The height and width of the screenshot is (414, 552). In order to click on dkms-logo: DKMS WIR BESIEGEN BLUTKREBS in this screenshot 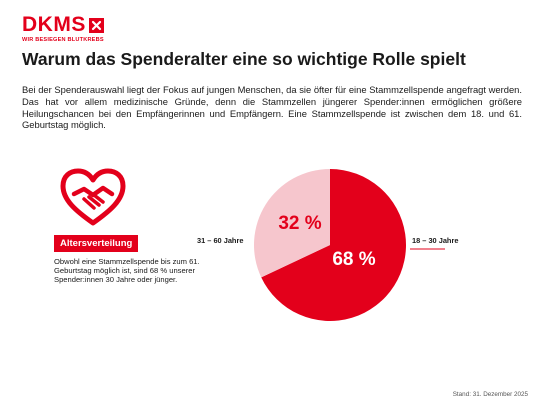, I will do `click(63, 28)`.